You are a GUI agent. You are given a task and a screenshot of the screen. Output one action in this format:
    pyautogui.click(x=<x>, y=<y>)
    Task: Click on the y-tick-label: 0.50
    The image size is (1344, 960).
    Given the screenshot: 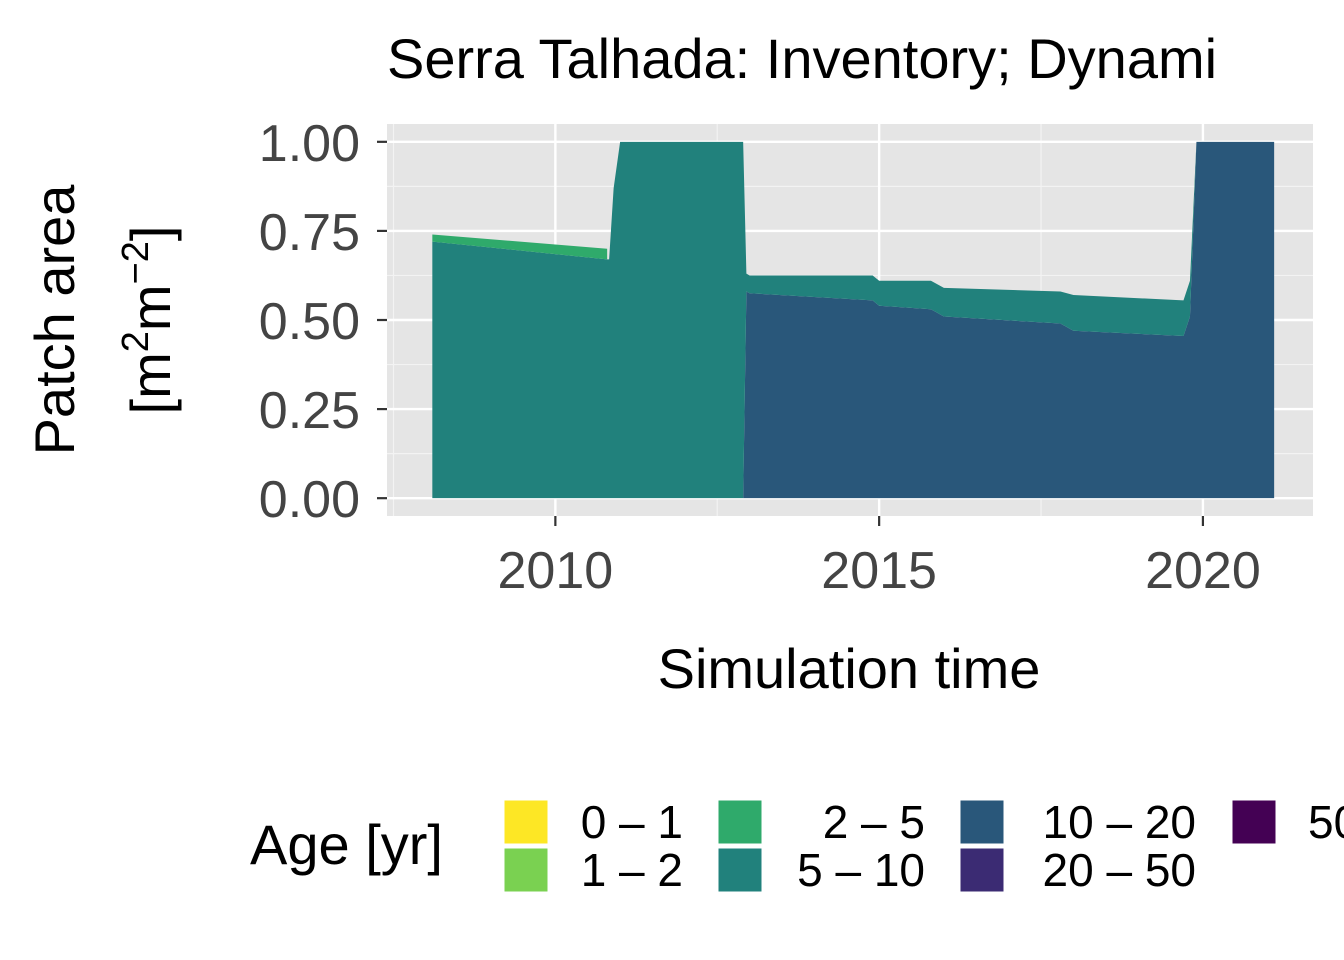 What is the action you would take?
    pyautogui.click(x=309, y=322)
    